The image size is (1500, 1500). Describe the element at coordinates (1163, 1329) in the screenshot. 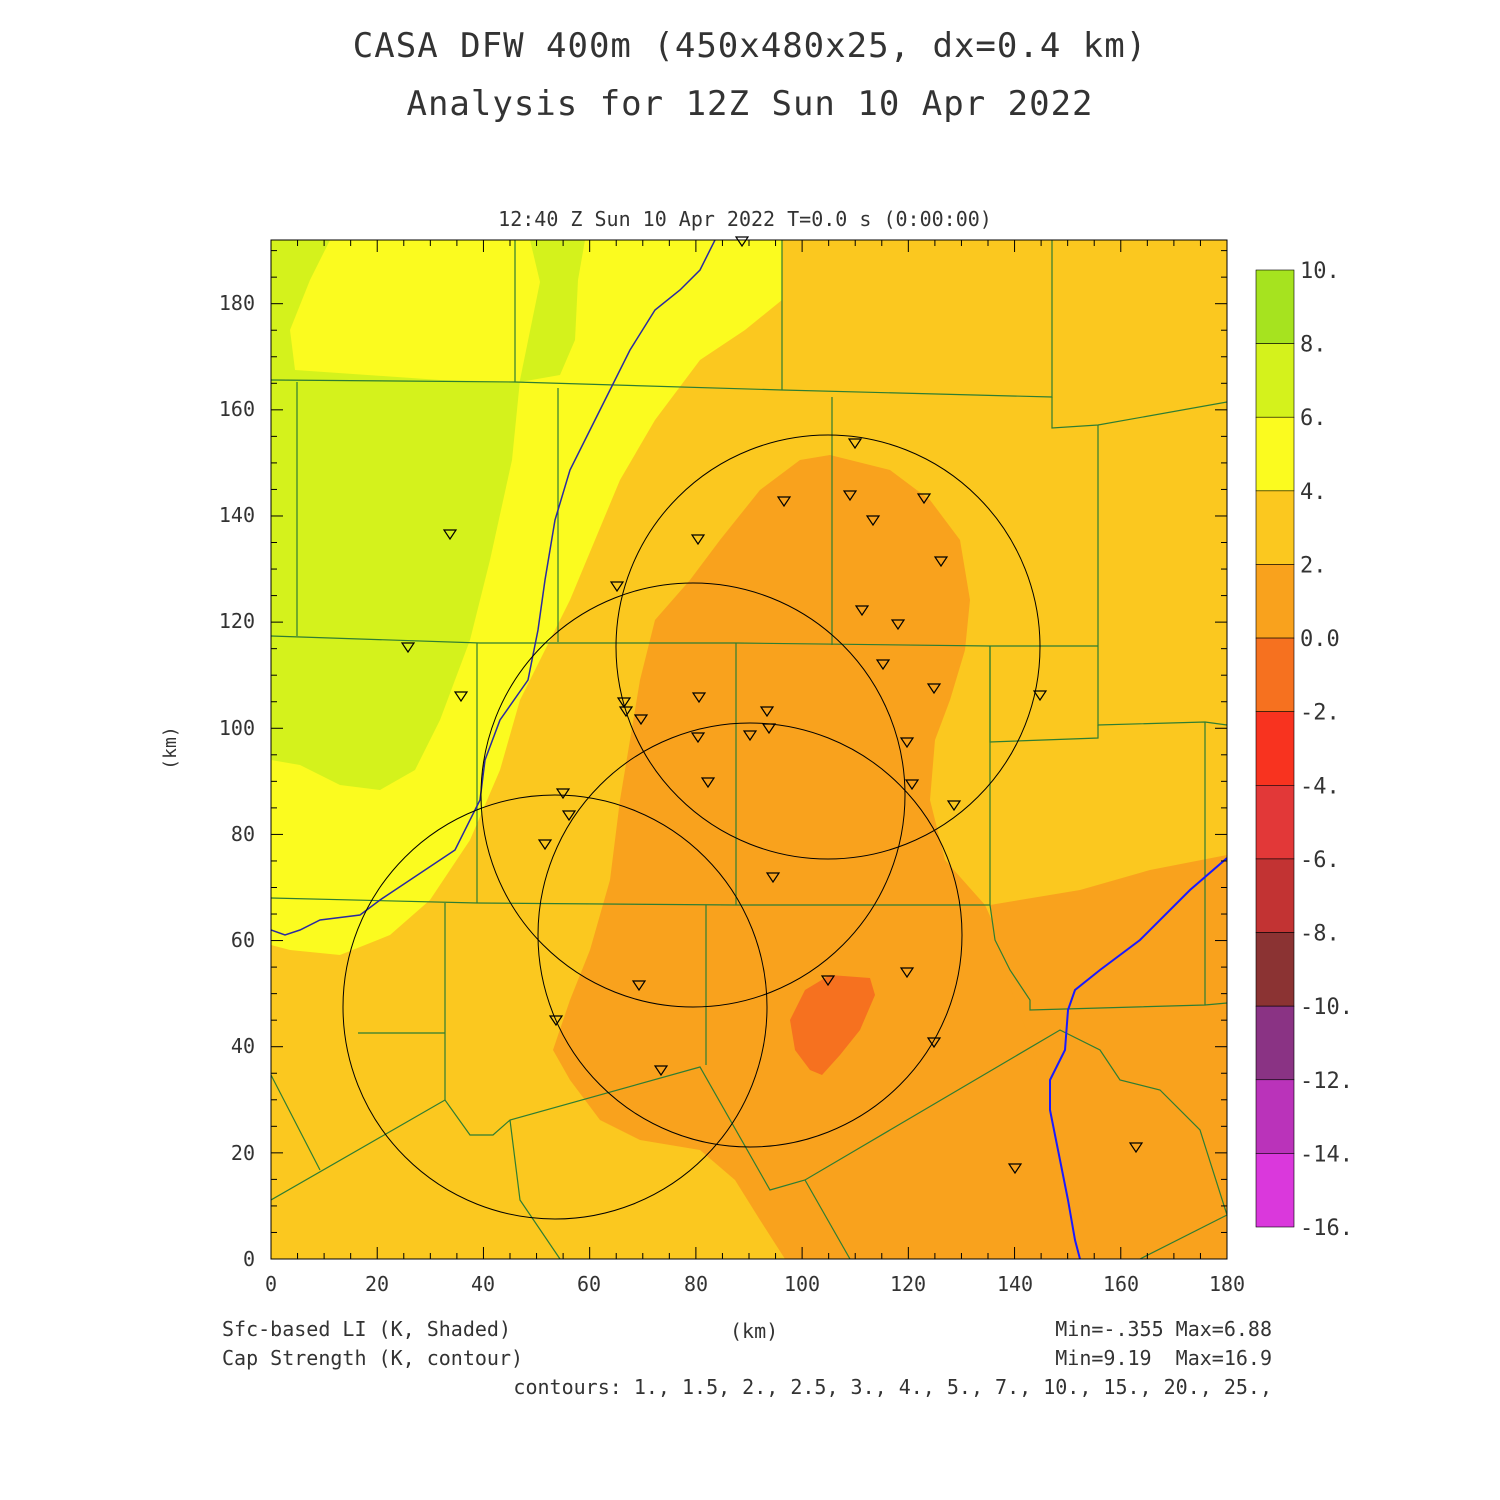

I see `field1-range: Min=-.355 Max=6.88` at that location.